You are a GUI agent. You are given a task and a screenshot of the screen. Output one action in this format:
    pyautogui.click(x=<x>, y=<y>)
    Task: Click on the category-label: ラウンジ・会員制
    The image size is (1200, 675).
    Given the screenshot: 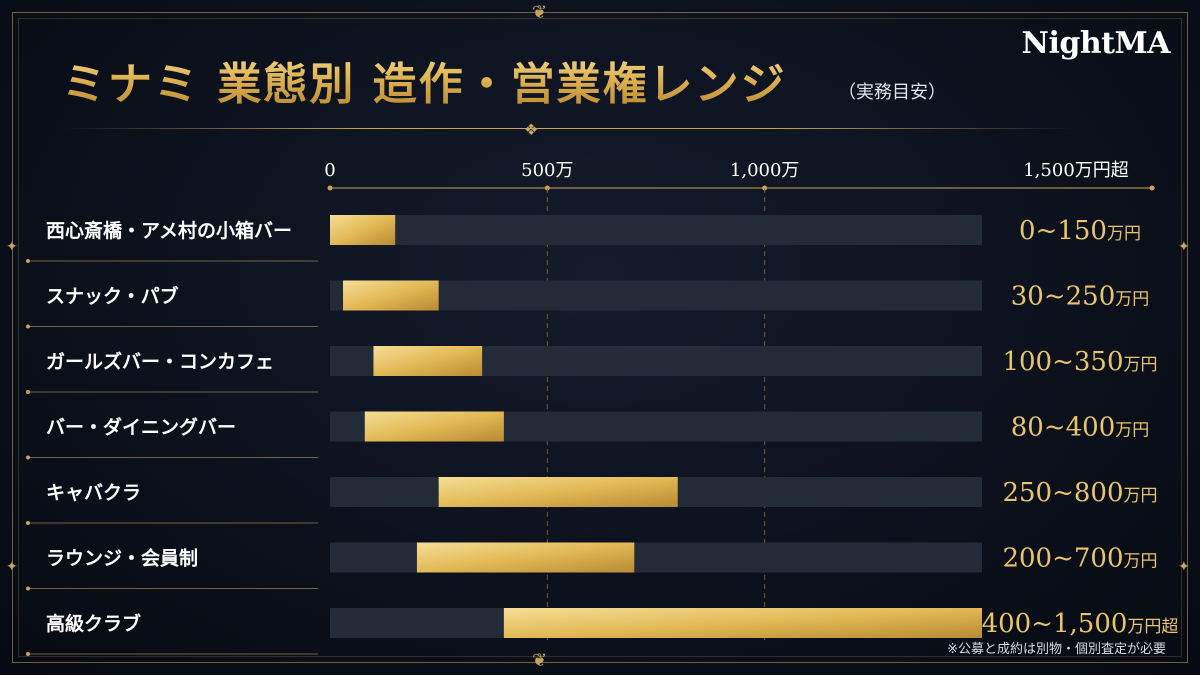 What is the action you would take?
    pyautogui.click(x=122, y=558)
    